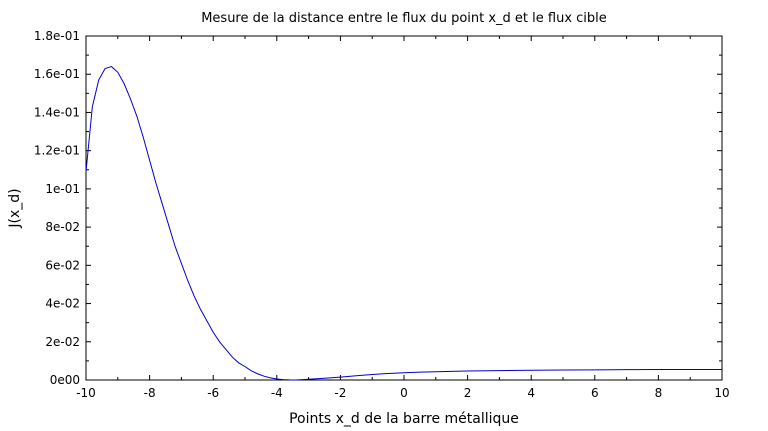  What do you see at coordinates (404, 419) in the screenshot?
I see `x-axis-label: Points x_d de la barre métallique` at bounding box center [404, 419].